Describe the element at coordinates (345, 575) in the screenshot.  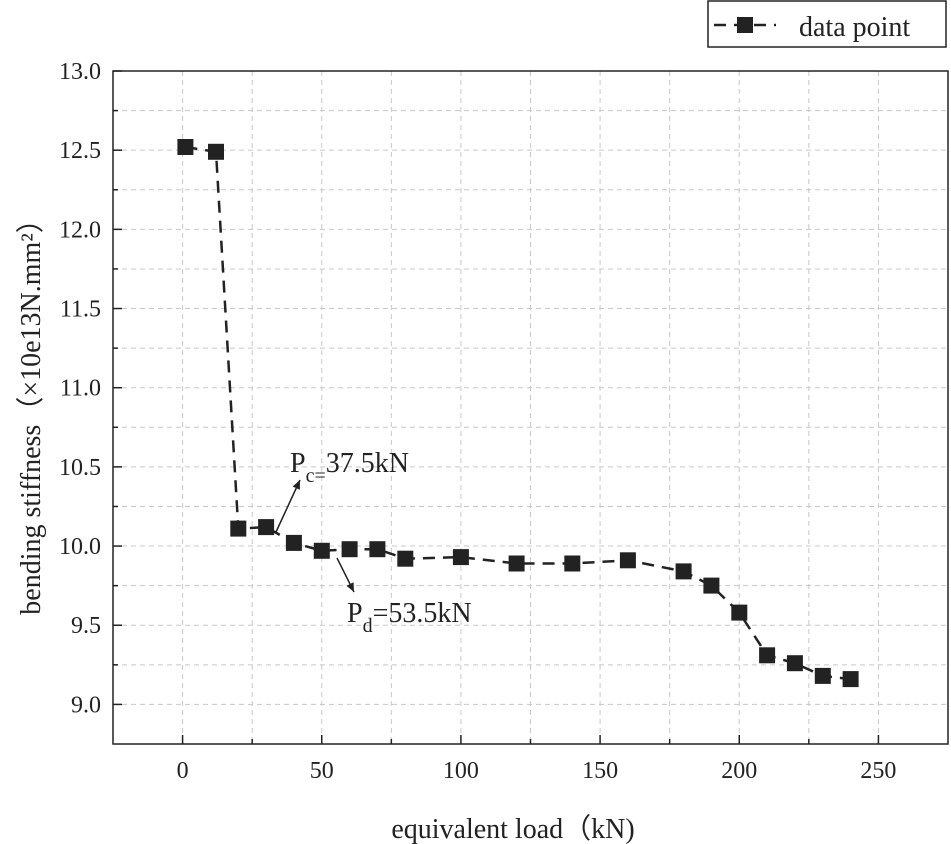
I see `annotation-pd-arrow` at that location.